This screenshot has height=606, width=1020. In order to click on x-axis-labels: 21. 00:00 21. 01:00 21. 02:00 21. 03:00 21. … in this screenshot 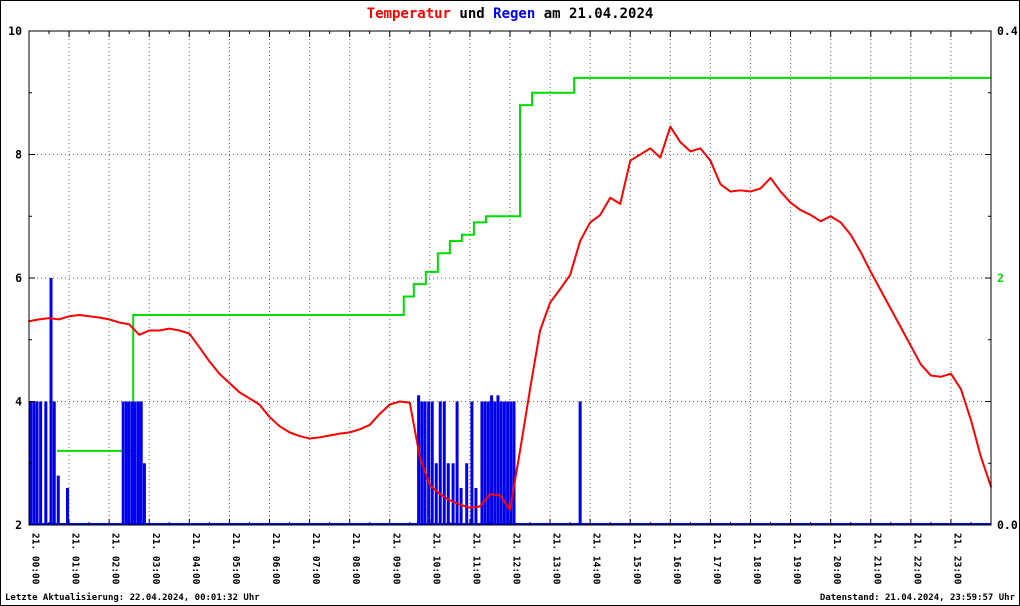, I will do `click(496, 559)`.